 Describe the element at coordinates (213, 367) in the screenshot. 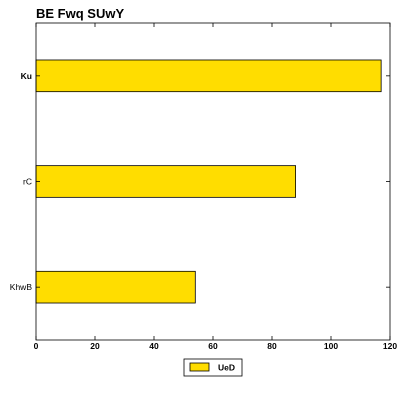

I see `legend: UeD` at that location.